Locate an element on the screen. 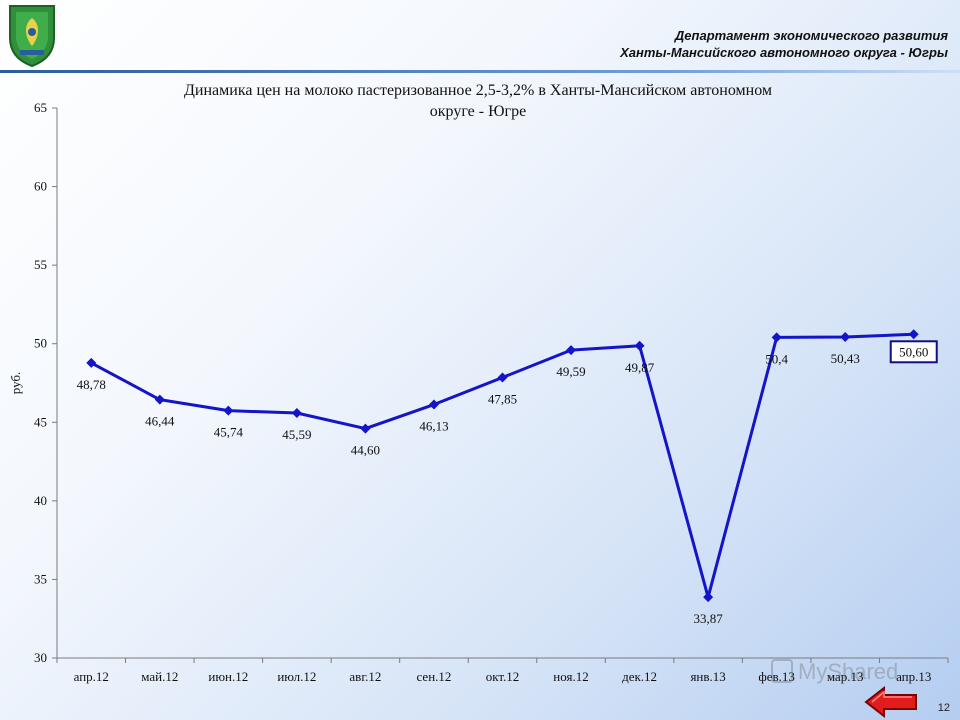 This screenshot has width=960, height=720. back-arrow-button is located at coordinates (891, 702).